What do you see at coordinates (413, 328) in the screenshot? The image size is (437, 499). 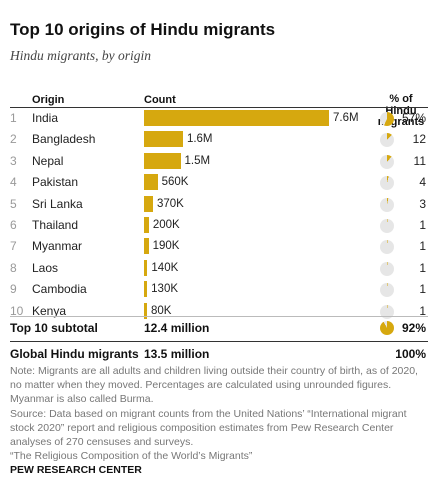 I see `subtotal-percent: 92%` at bounding box center [413, 328].